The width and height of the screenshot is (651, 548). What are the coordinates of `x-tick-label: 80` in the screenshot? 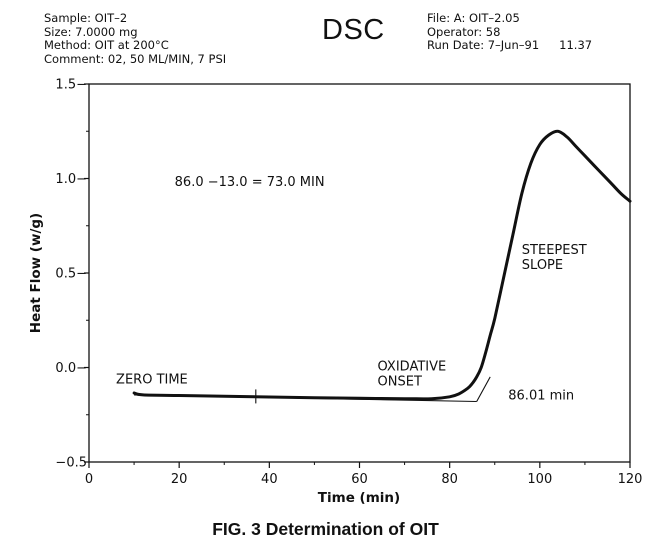 It's located at (449, 479).